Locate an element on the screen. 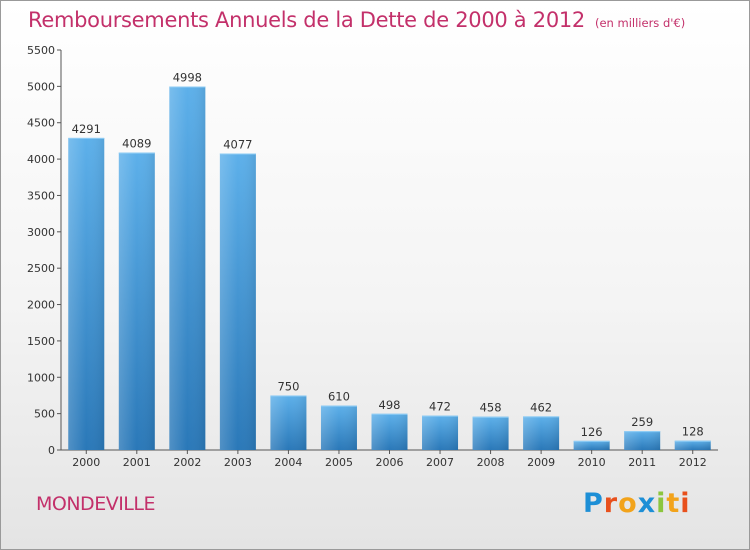 This screenshot has height=550, width=750. y-tick-label: 5000 is located at coordinates (41, 86).